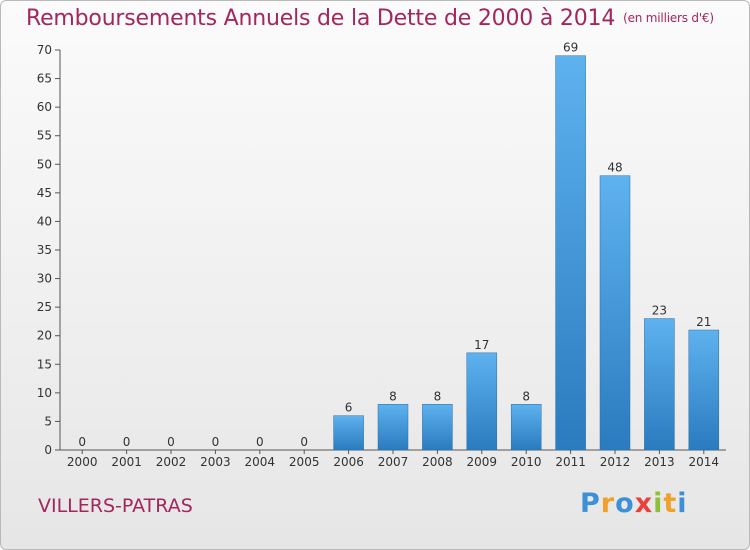 Image resolution: width=750 pixels, height=550 pixels. Describe the element at coordinates (668, 18) in the screenshot. I see `chart-subtitle: (en milliers d'€)` at that location.